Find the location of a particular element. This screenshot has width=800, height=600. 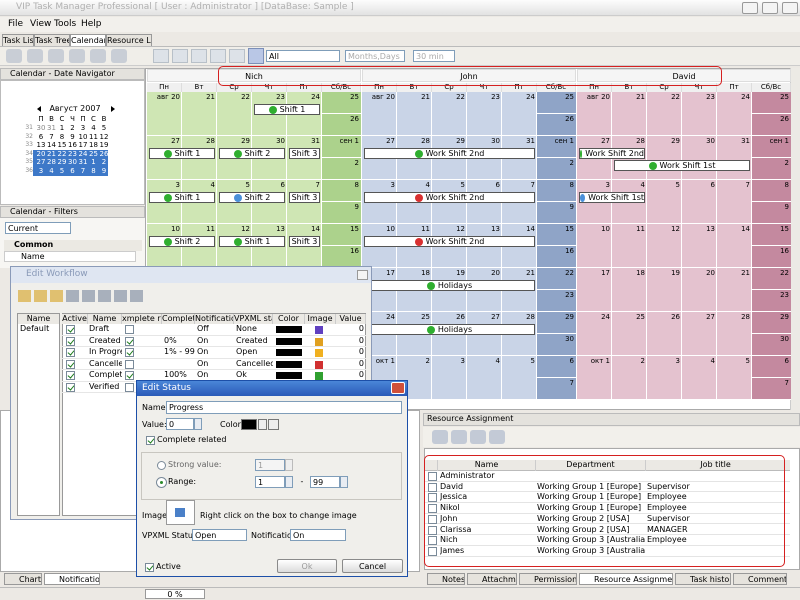

day: 4 is located at coordinates (51, 171).